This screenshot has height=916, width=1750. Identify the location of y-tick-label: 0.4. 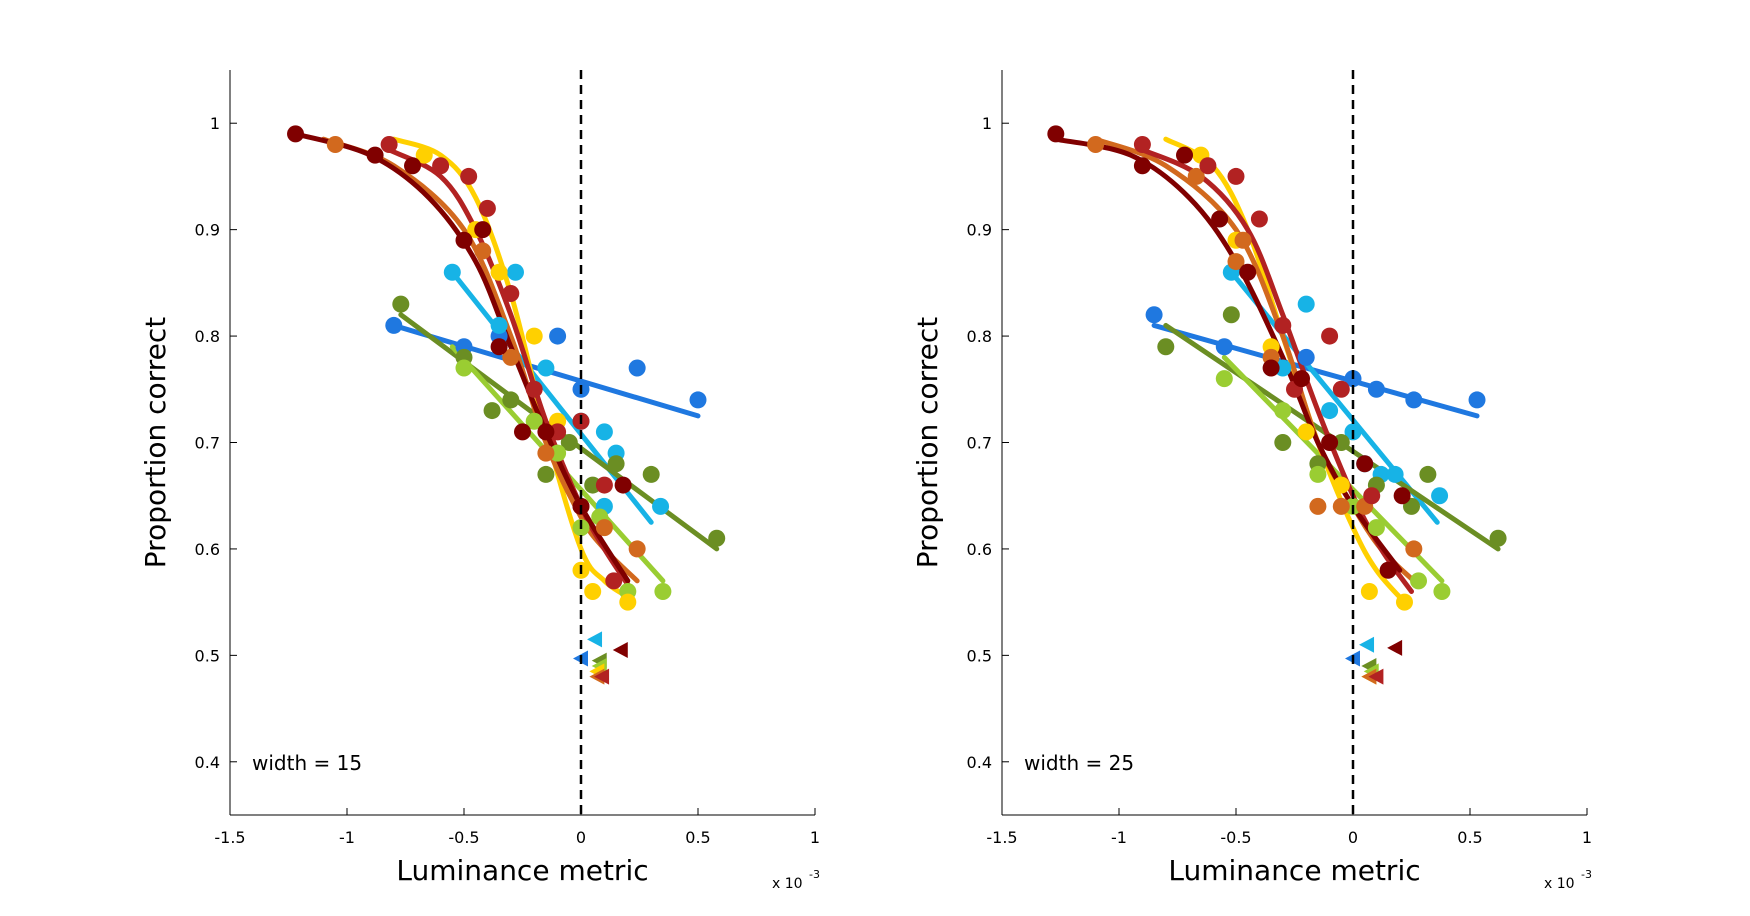
(207, 762).